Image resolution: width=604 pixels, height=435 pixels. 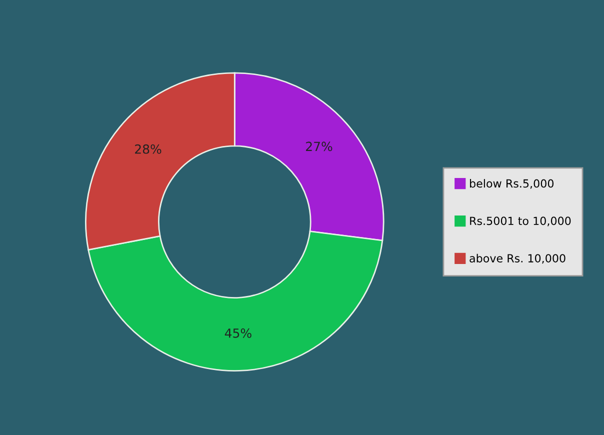 I want to click on data-label: 45%, so click(x=238, y=333).